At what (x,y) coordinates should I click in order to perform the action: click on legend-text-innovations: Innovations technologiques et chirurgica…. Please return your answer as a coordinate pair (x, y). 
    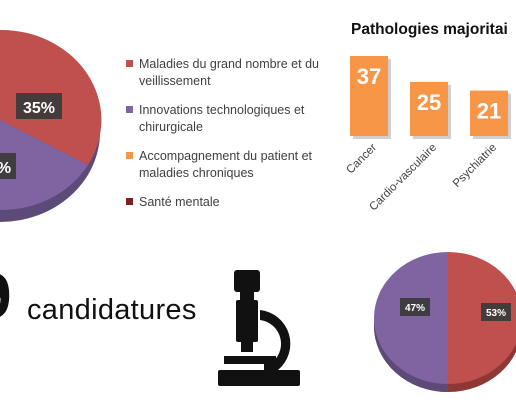
    Looking at the image, I should click on (222, 118).